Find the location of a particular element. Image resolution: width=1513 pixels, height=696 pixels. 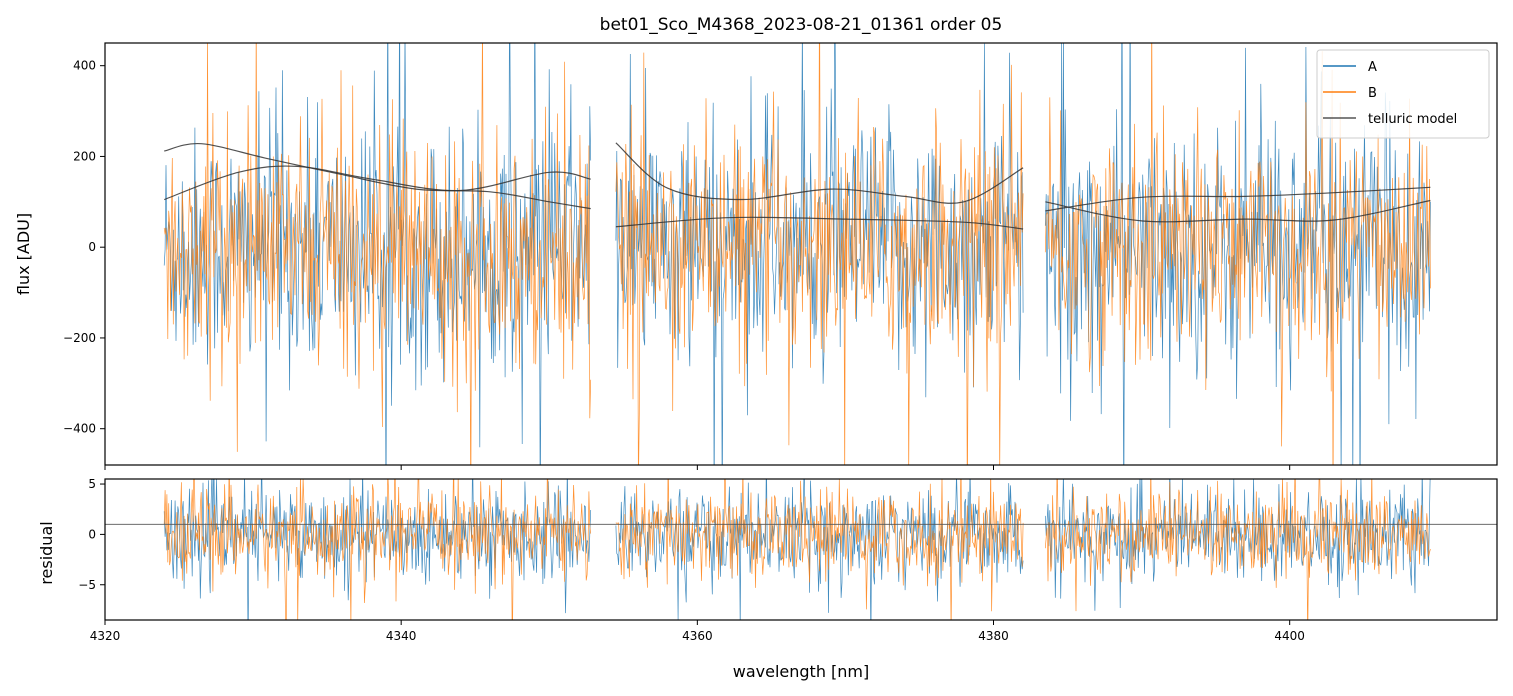

legend-label-2: telluric model is located at coordinates (1412, 119).